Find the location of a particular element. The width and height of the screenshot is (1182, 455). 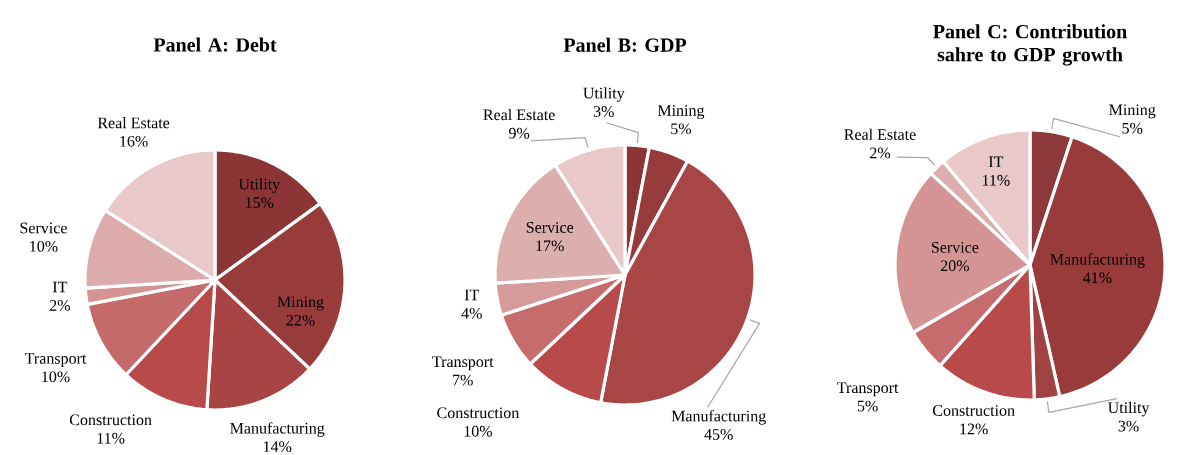

data-label: 4% is located at coordinates (471, 313).